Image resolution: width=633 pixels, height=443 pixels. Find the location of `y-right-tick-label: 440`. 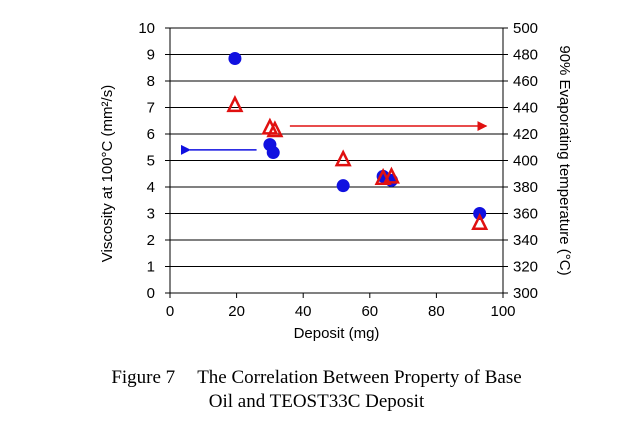

y-right-tick-label: 440 is located at coordinates (525, 108).